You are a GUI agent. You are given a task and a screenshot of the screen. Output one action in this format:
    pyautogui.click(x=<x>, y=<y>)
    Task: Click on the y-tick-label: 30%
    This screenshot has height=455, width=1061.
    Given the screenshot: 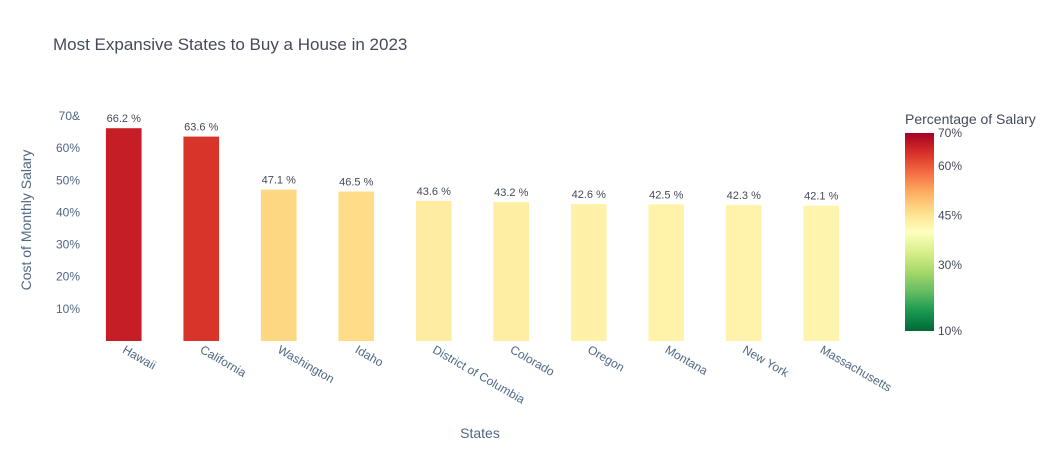 What is the action you would take?
    pyautogui.click(x=68, y=245)
    